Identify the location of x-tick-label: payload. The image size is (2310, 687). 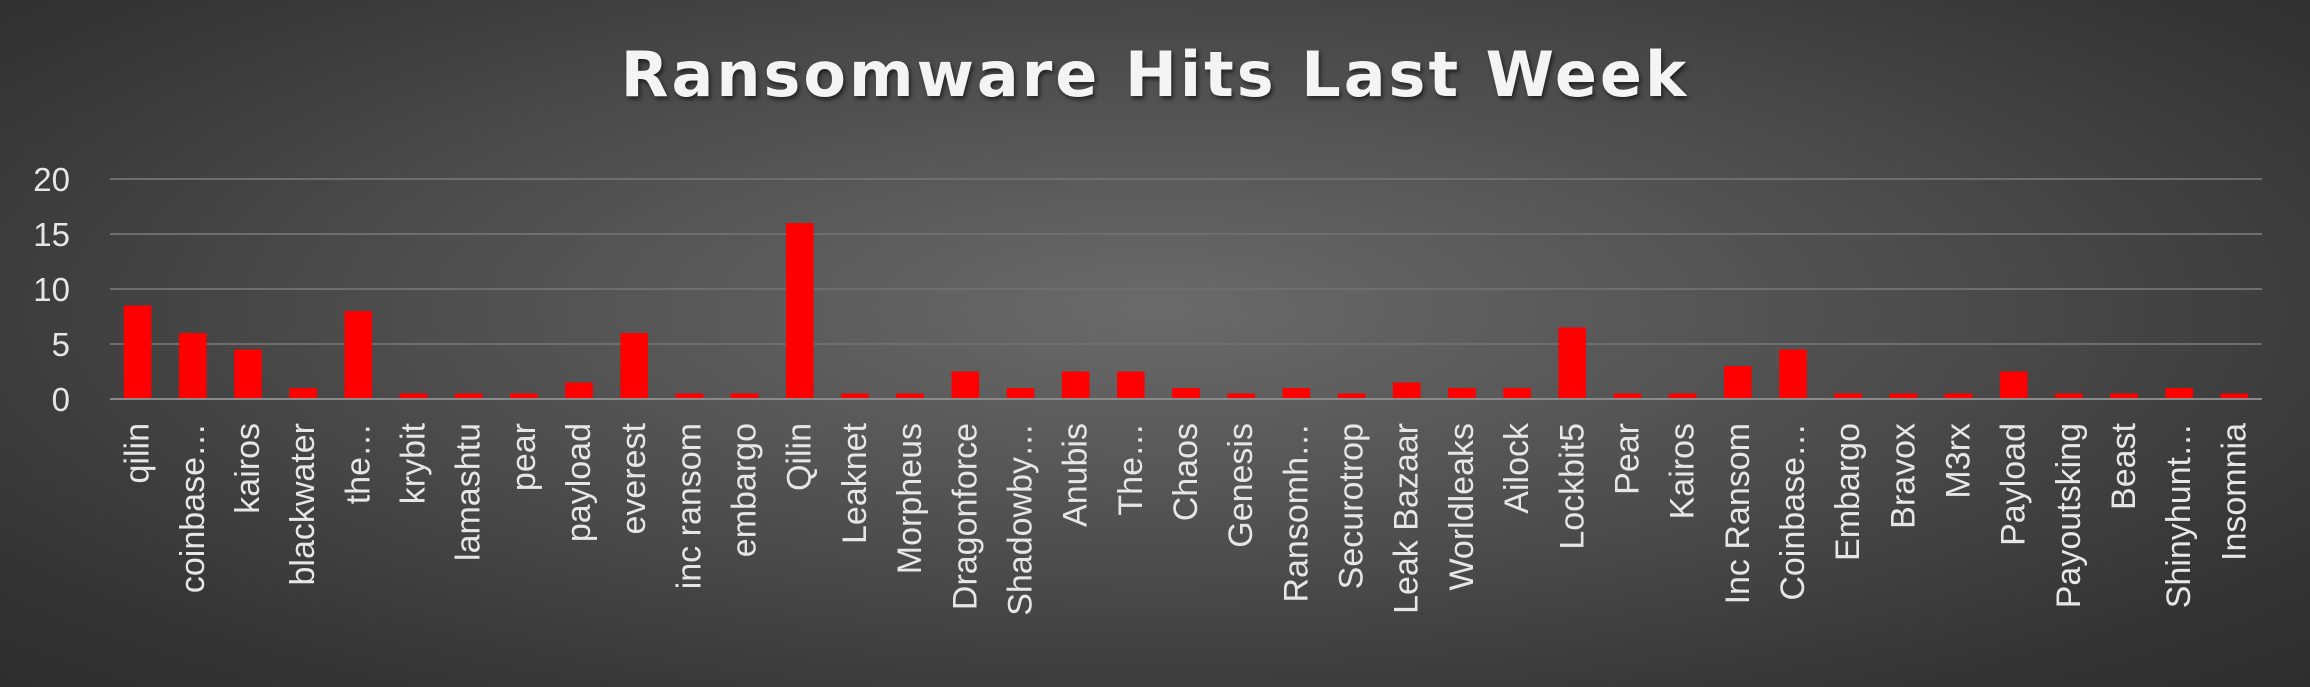
(579, 482).